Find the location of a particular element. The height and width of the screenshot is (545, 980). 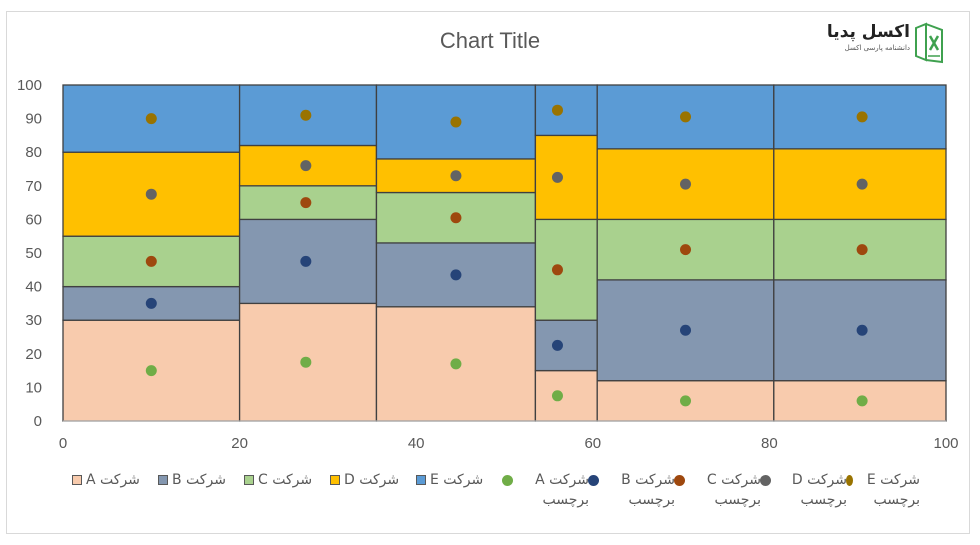

x-tick-label: 80 is located at coordinates (769, 443).